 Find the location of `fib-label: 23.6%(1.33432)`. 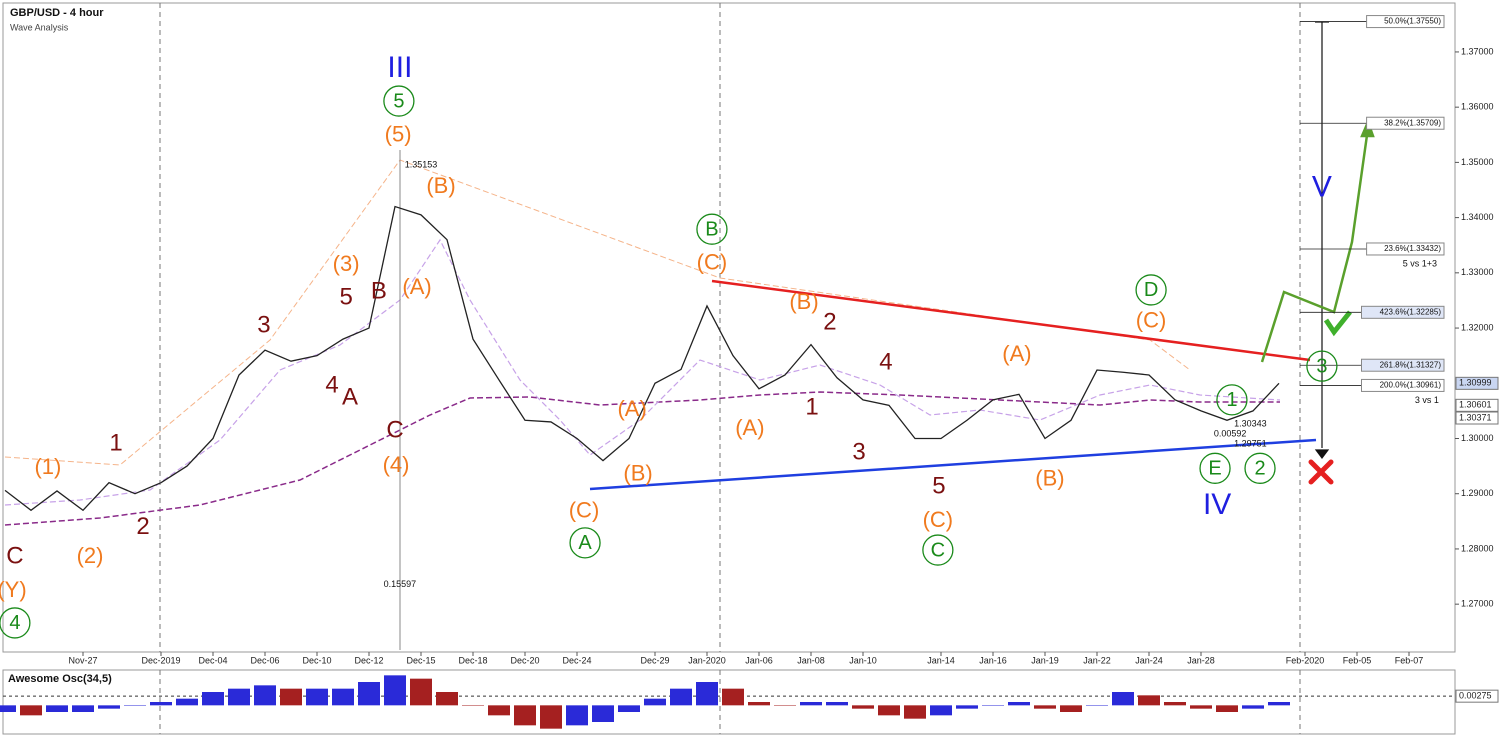

fib-label: 23.6%(1.33432) is located at coordinates (1412, 248).